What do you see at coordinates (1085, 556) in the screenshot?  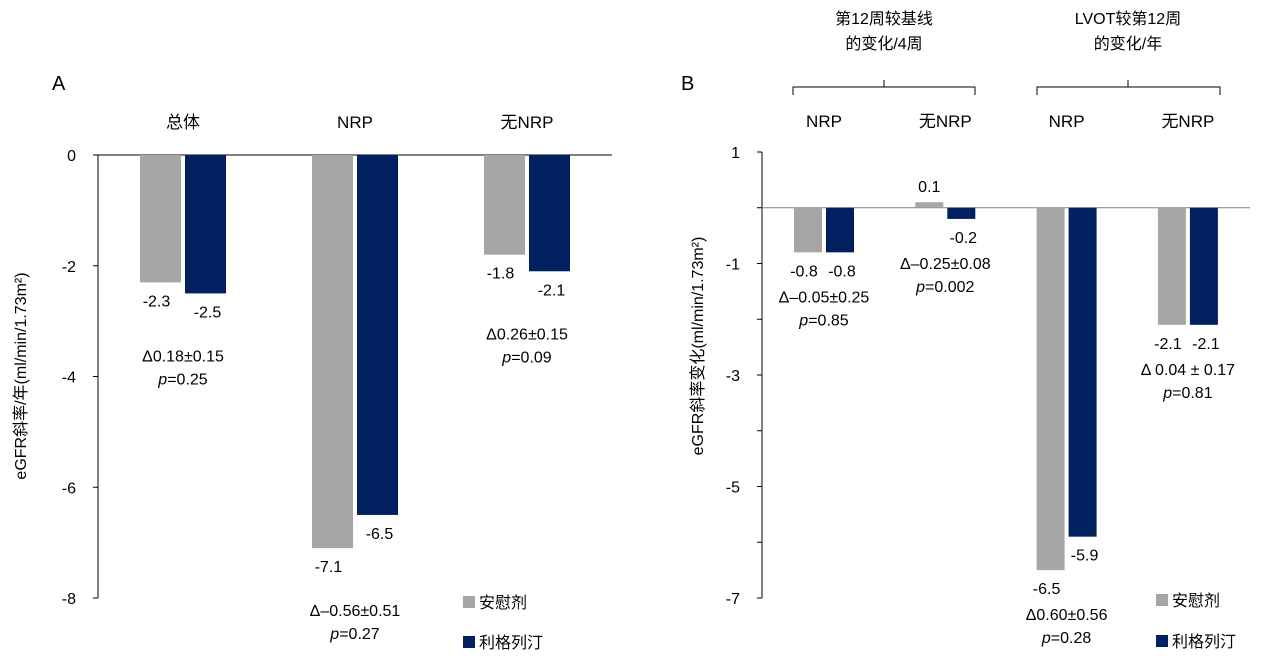 I see `panel-b-data-label: -5.9` at bounding box center [1085, 556].